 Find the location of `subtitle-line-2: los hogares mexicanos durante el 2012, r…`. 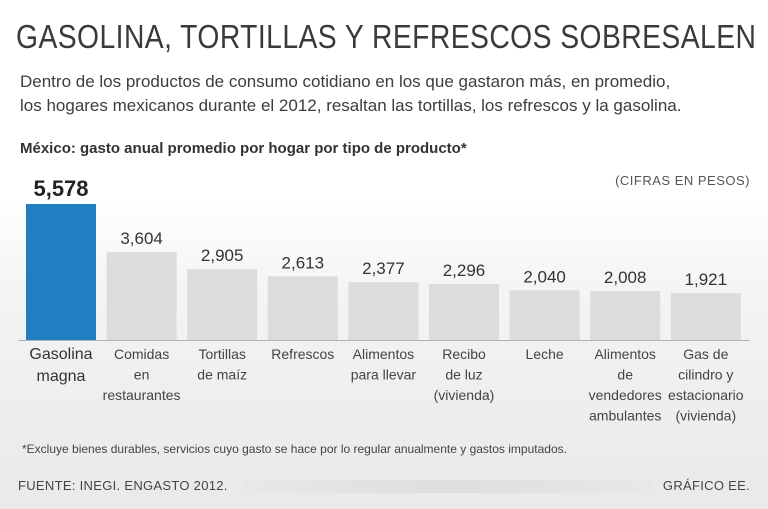

subtitle-line-2: los hogares mexicanos durante el 2012, r… is located at coordinates (351, 105).